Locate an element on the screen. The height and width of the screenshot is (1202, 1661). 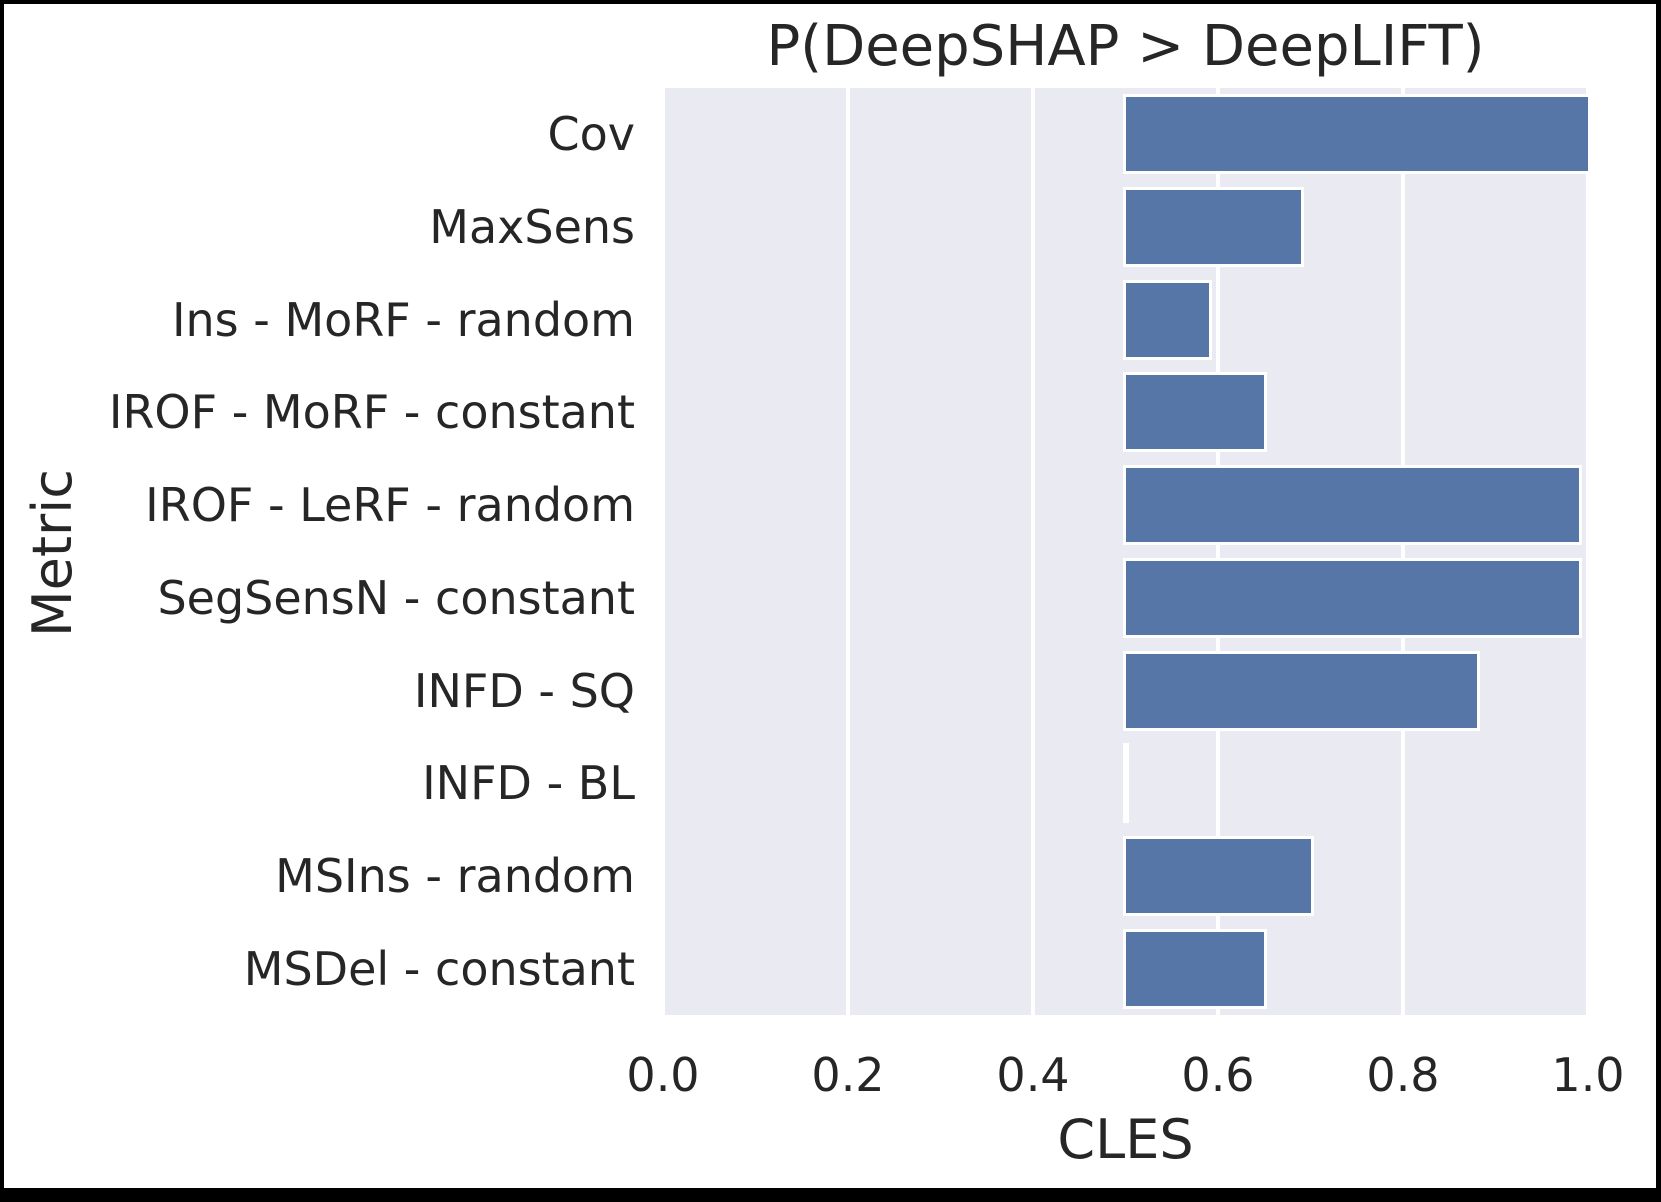
xtick-label-0.8: 0.8 is located at coordinates (1403, 1075).